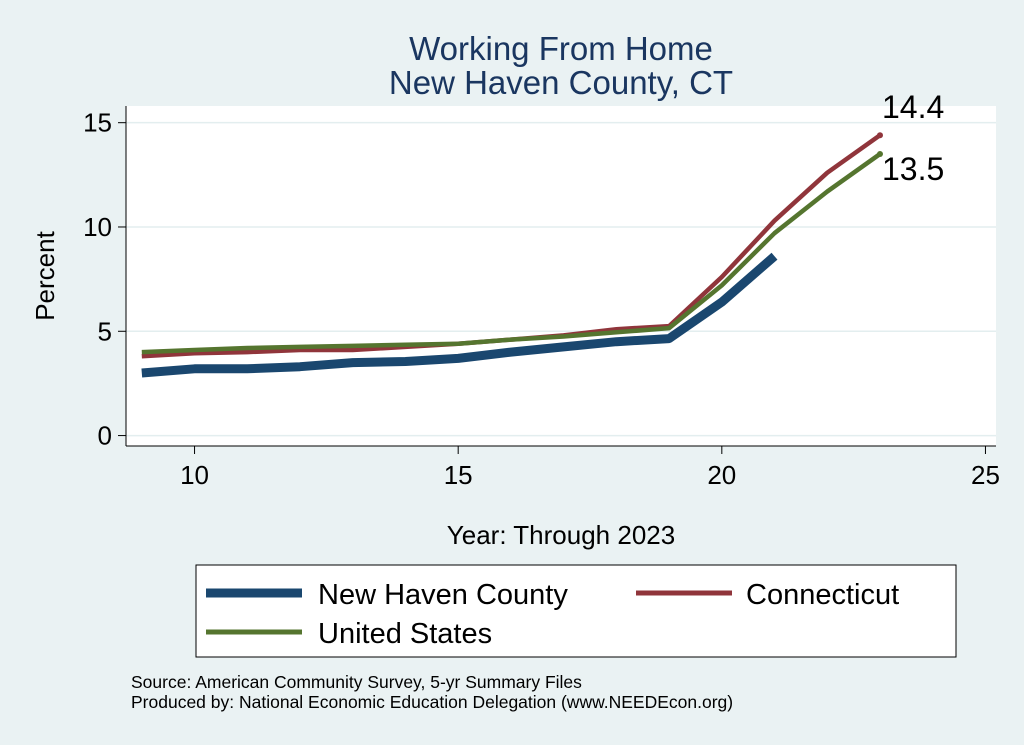  I want to click on x-axis-title: Year: Through 2023, so click(561, 535).